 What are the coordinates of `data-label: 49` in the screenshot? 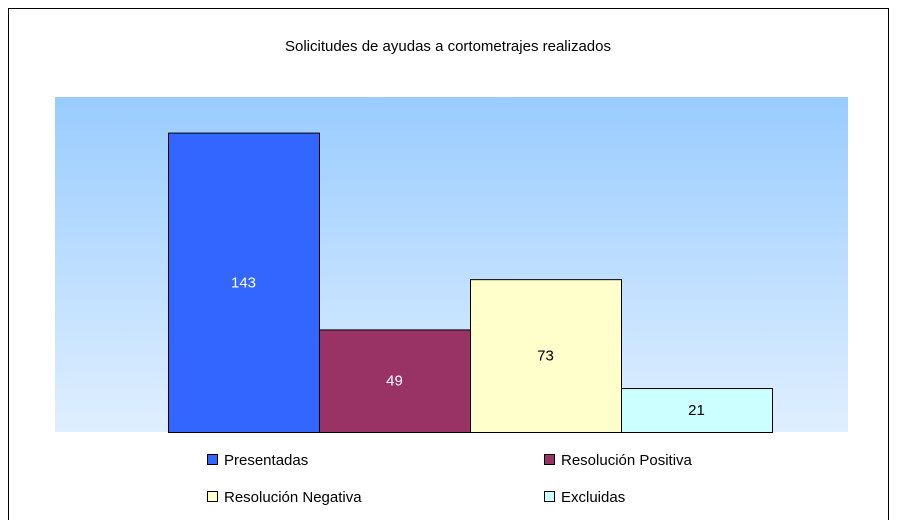 It's located at (394, 381).